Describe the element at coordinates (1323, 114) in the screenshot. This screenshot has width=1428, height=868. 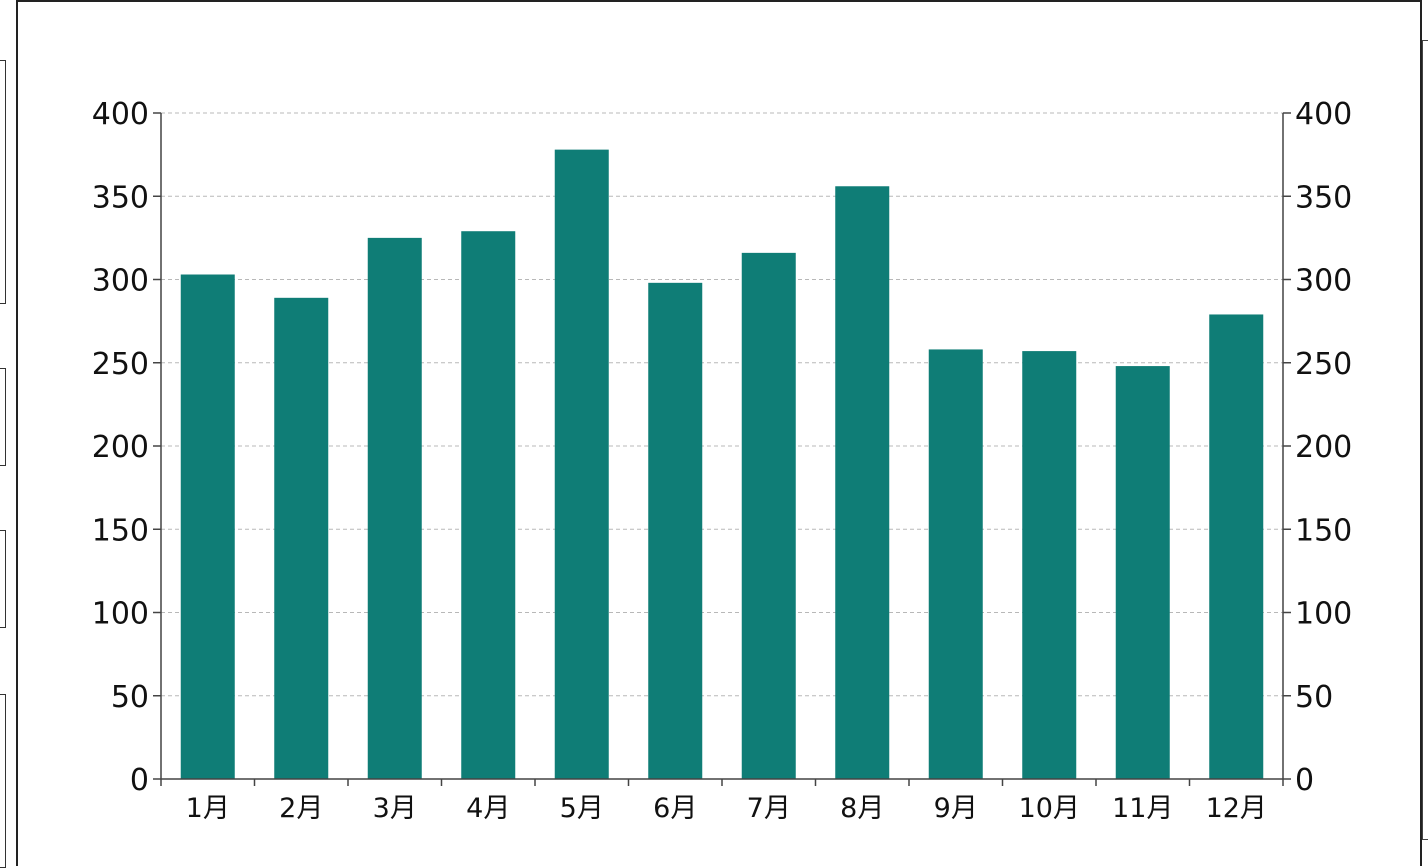
I see `right-y-tick-label: 400` at that location.